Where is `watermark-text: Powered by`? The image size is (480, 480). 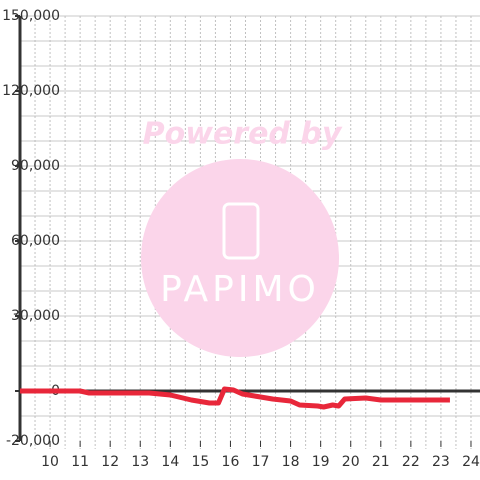
watermark-text: Powered by is located at coordinates (243, 134).